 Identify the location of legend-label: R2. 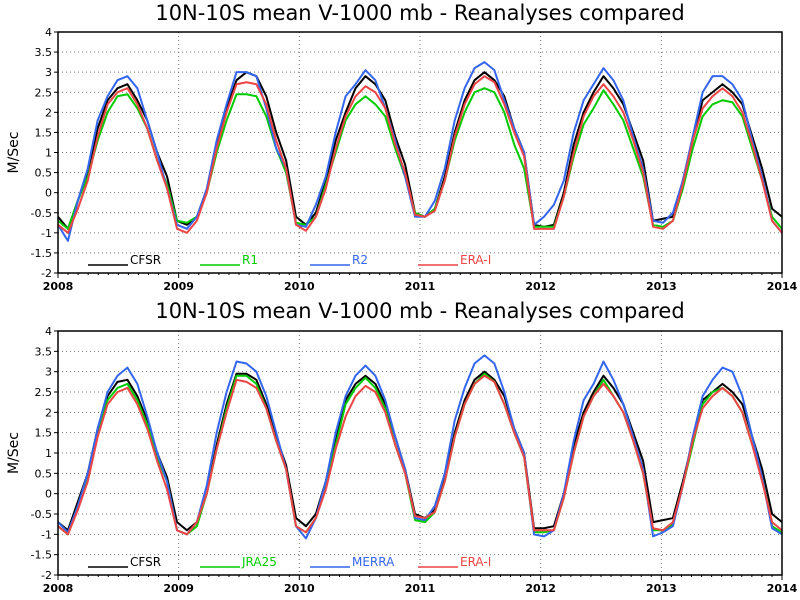
(360, 260).